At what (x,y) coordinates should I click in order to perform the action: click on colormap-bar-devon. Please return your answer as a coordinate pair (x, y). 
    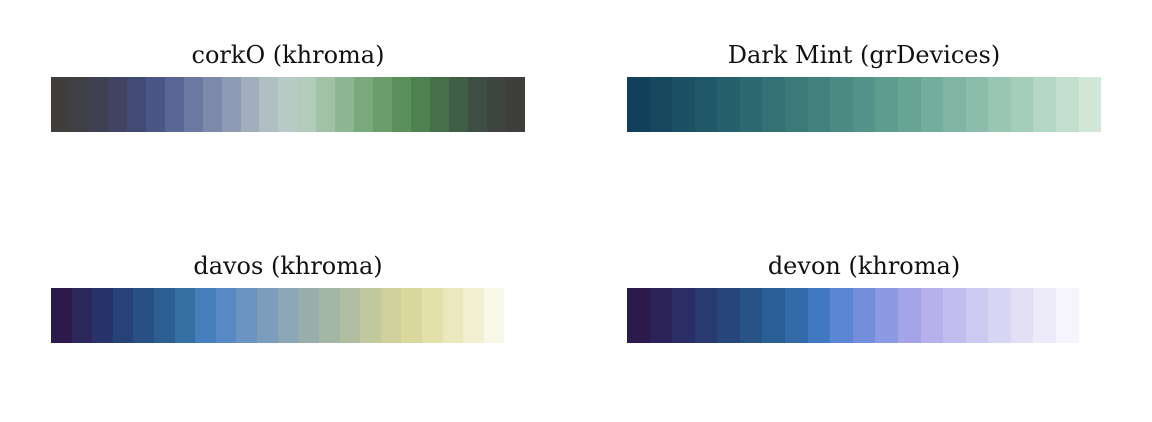
    Looking at the image, I should click on (864, 315).